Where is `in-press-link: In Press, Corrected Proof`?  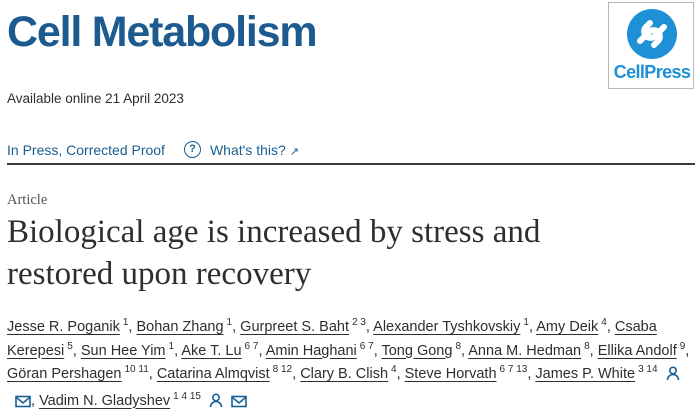
in-press-link: In Press, Corrected Proof is located at coordinates (86, 149).